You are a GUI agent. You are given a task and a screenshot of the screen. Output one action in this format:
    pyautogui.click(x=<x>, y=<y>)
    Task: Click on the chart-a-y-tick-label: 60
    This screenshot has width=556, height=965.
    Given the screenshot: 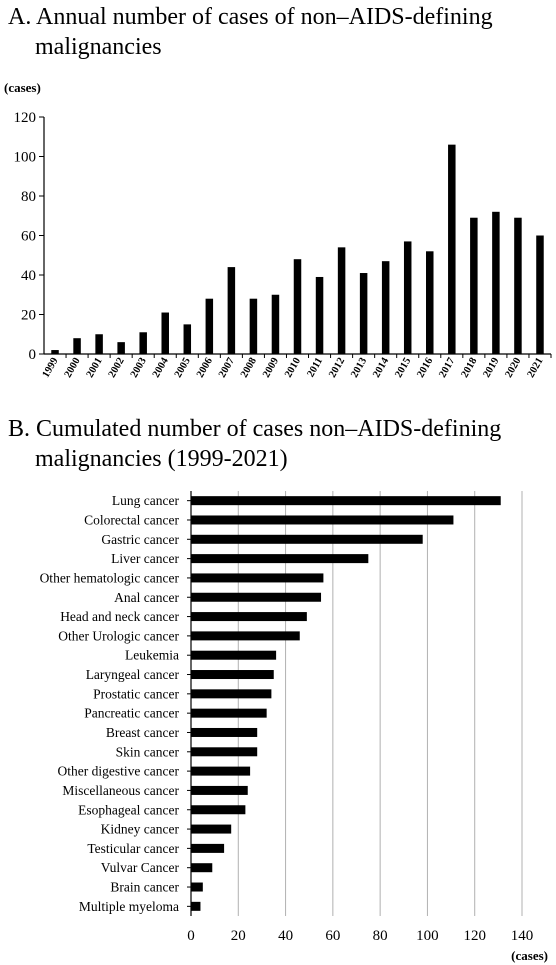 What is the action you would take?
    pyautogui.click(x=28, y=237)
    